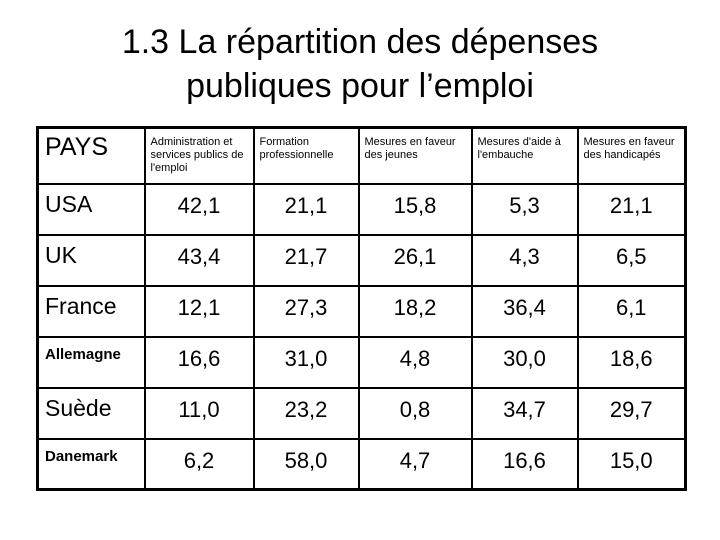 The width and height of the screenshot is (720, 540). I want to click on cell-value: 18,2, so click(415, 311).